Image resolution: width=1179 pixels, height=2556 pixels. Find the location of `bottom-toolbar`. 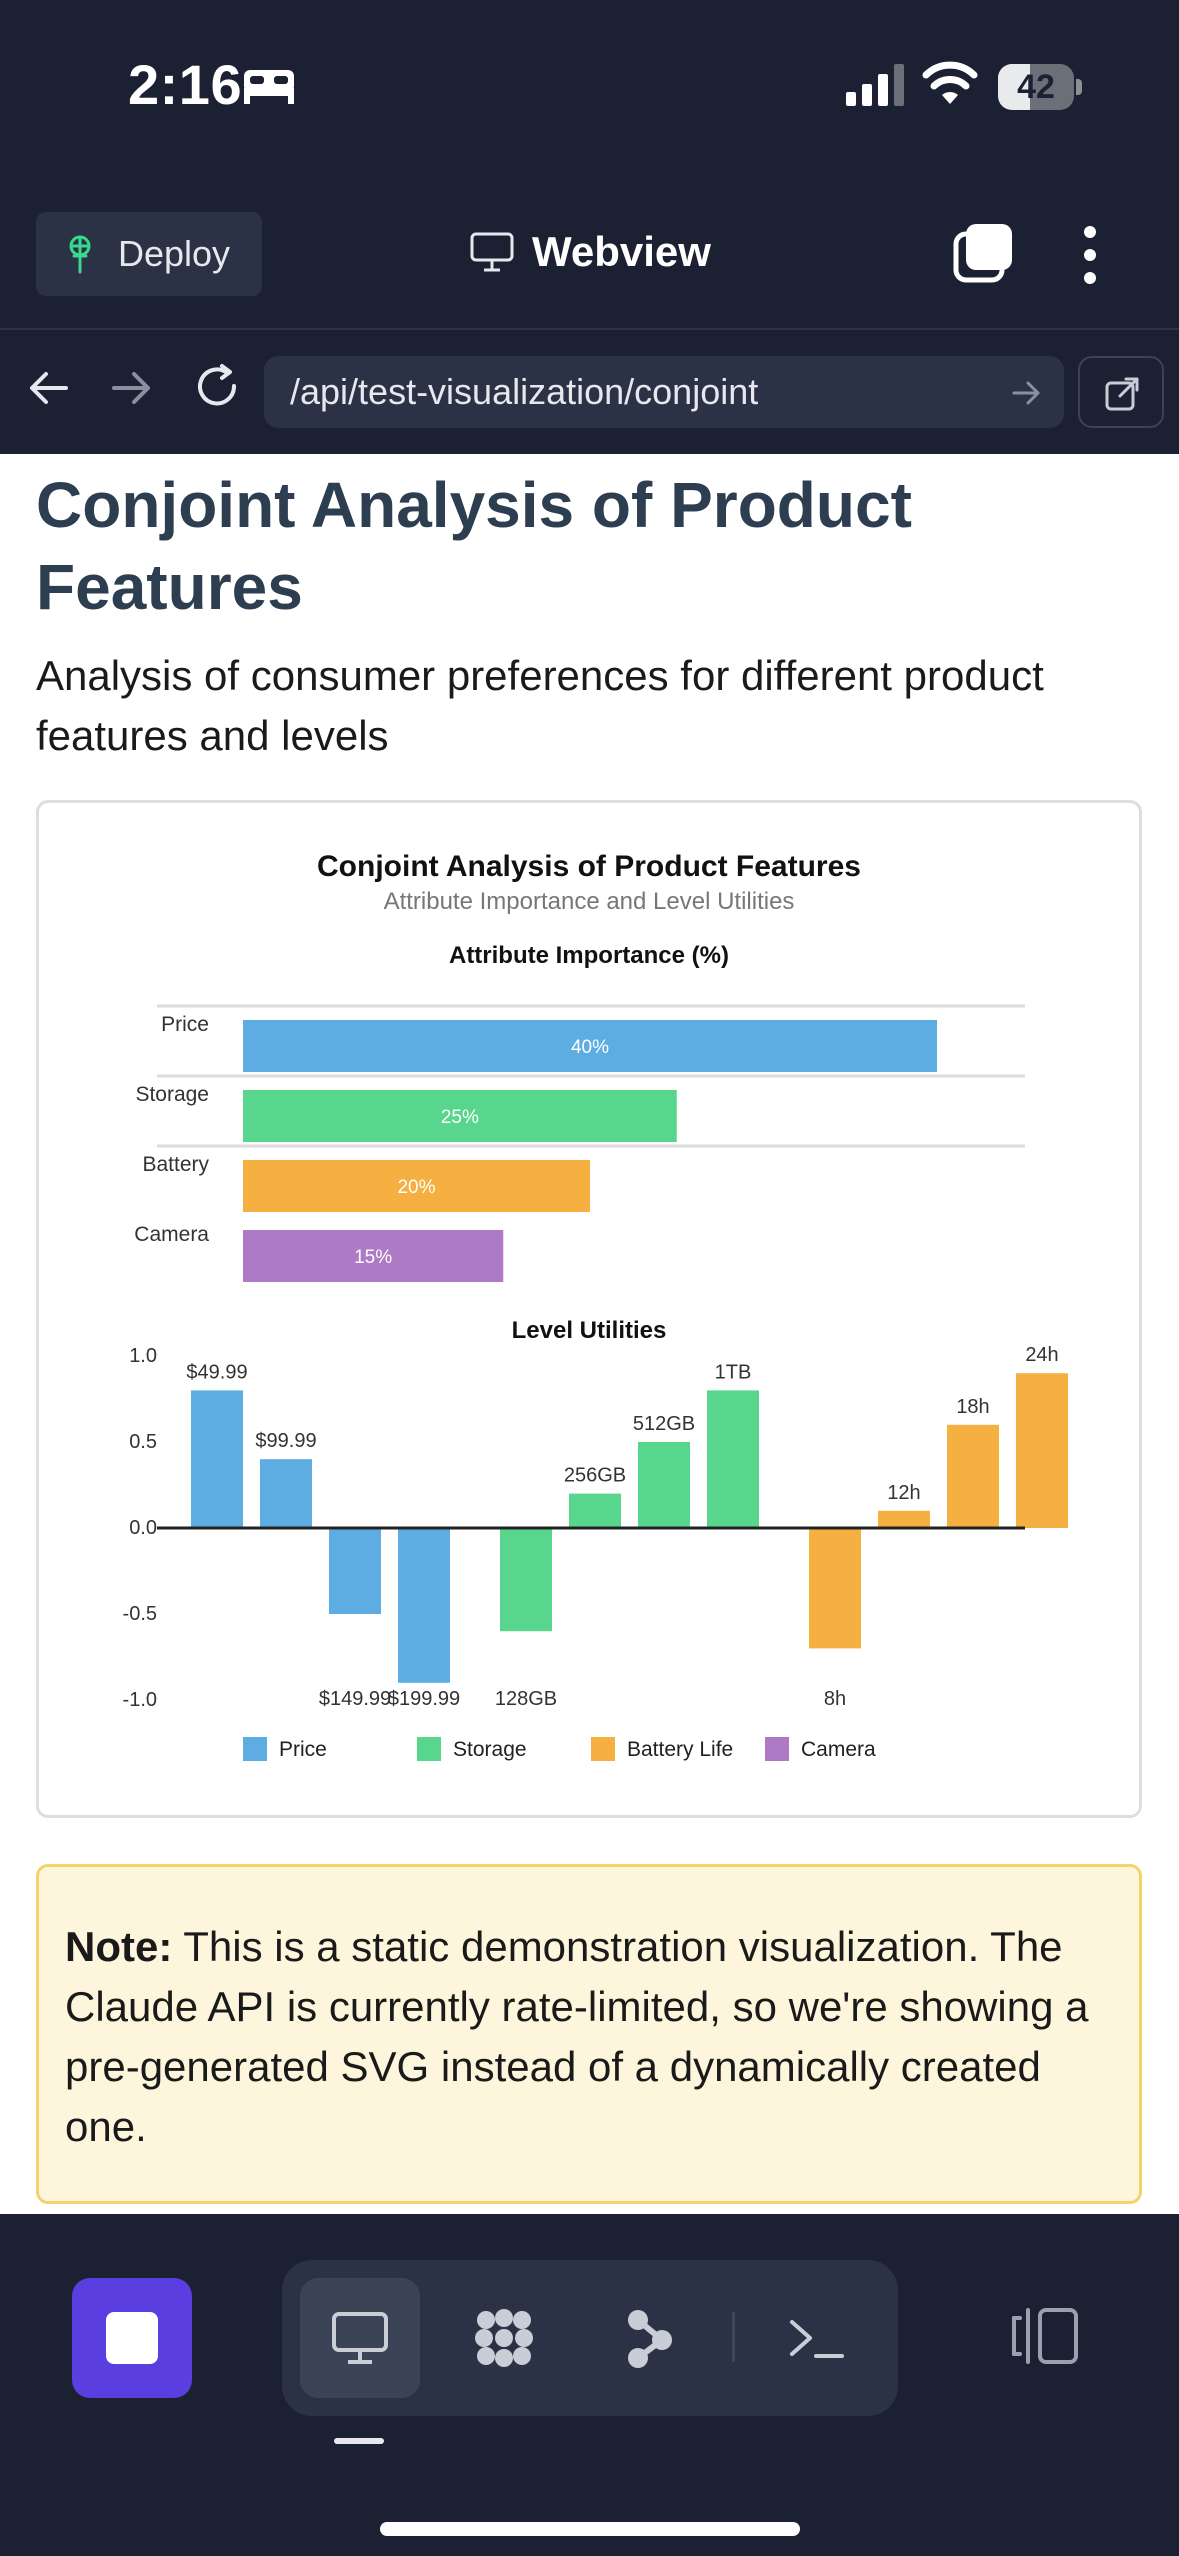

bottom-toolbar is located at coordinates (589, 2385).